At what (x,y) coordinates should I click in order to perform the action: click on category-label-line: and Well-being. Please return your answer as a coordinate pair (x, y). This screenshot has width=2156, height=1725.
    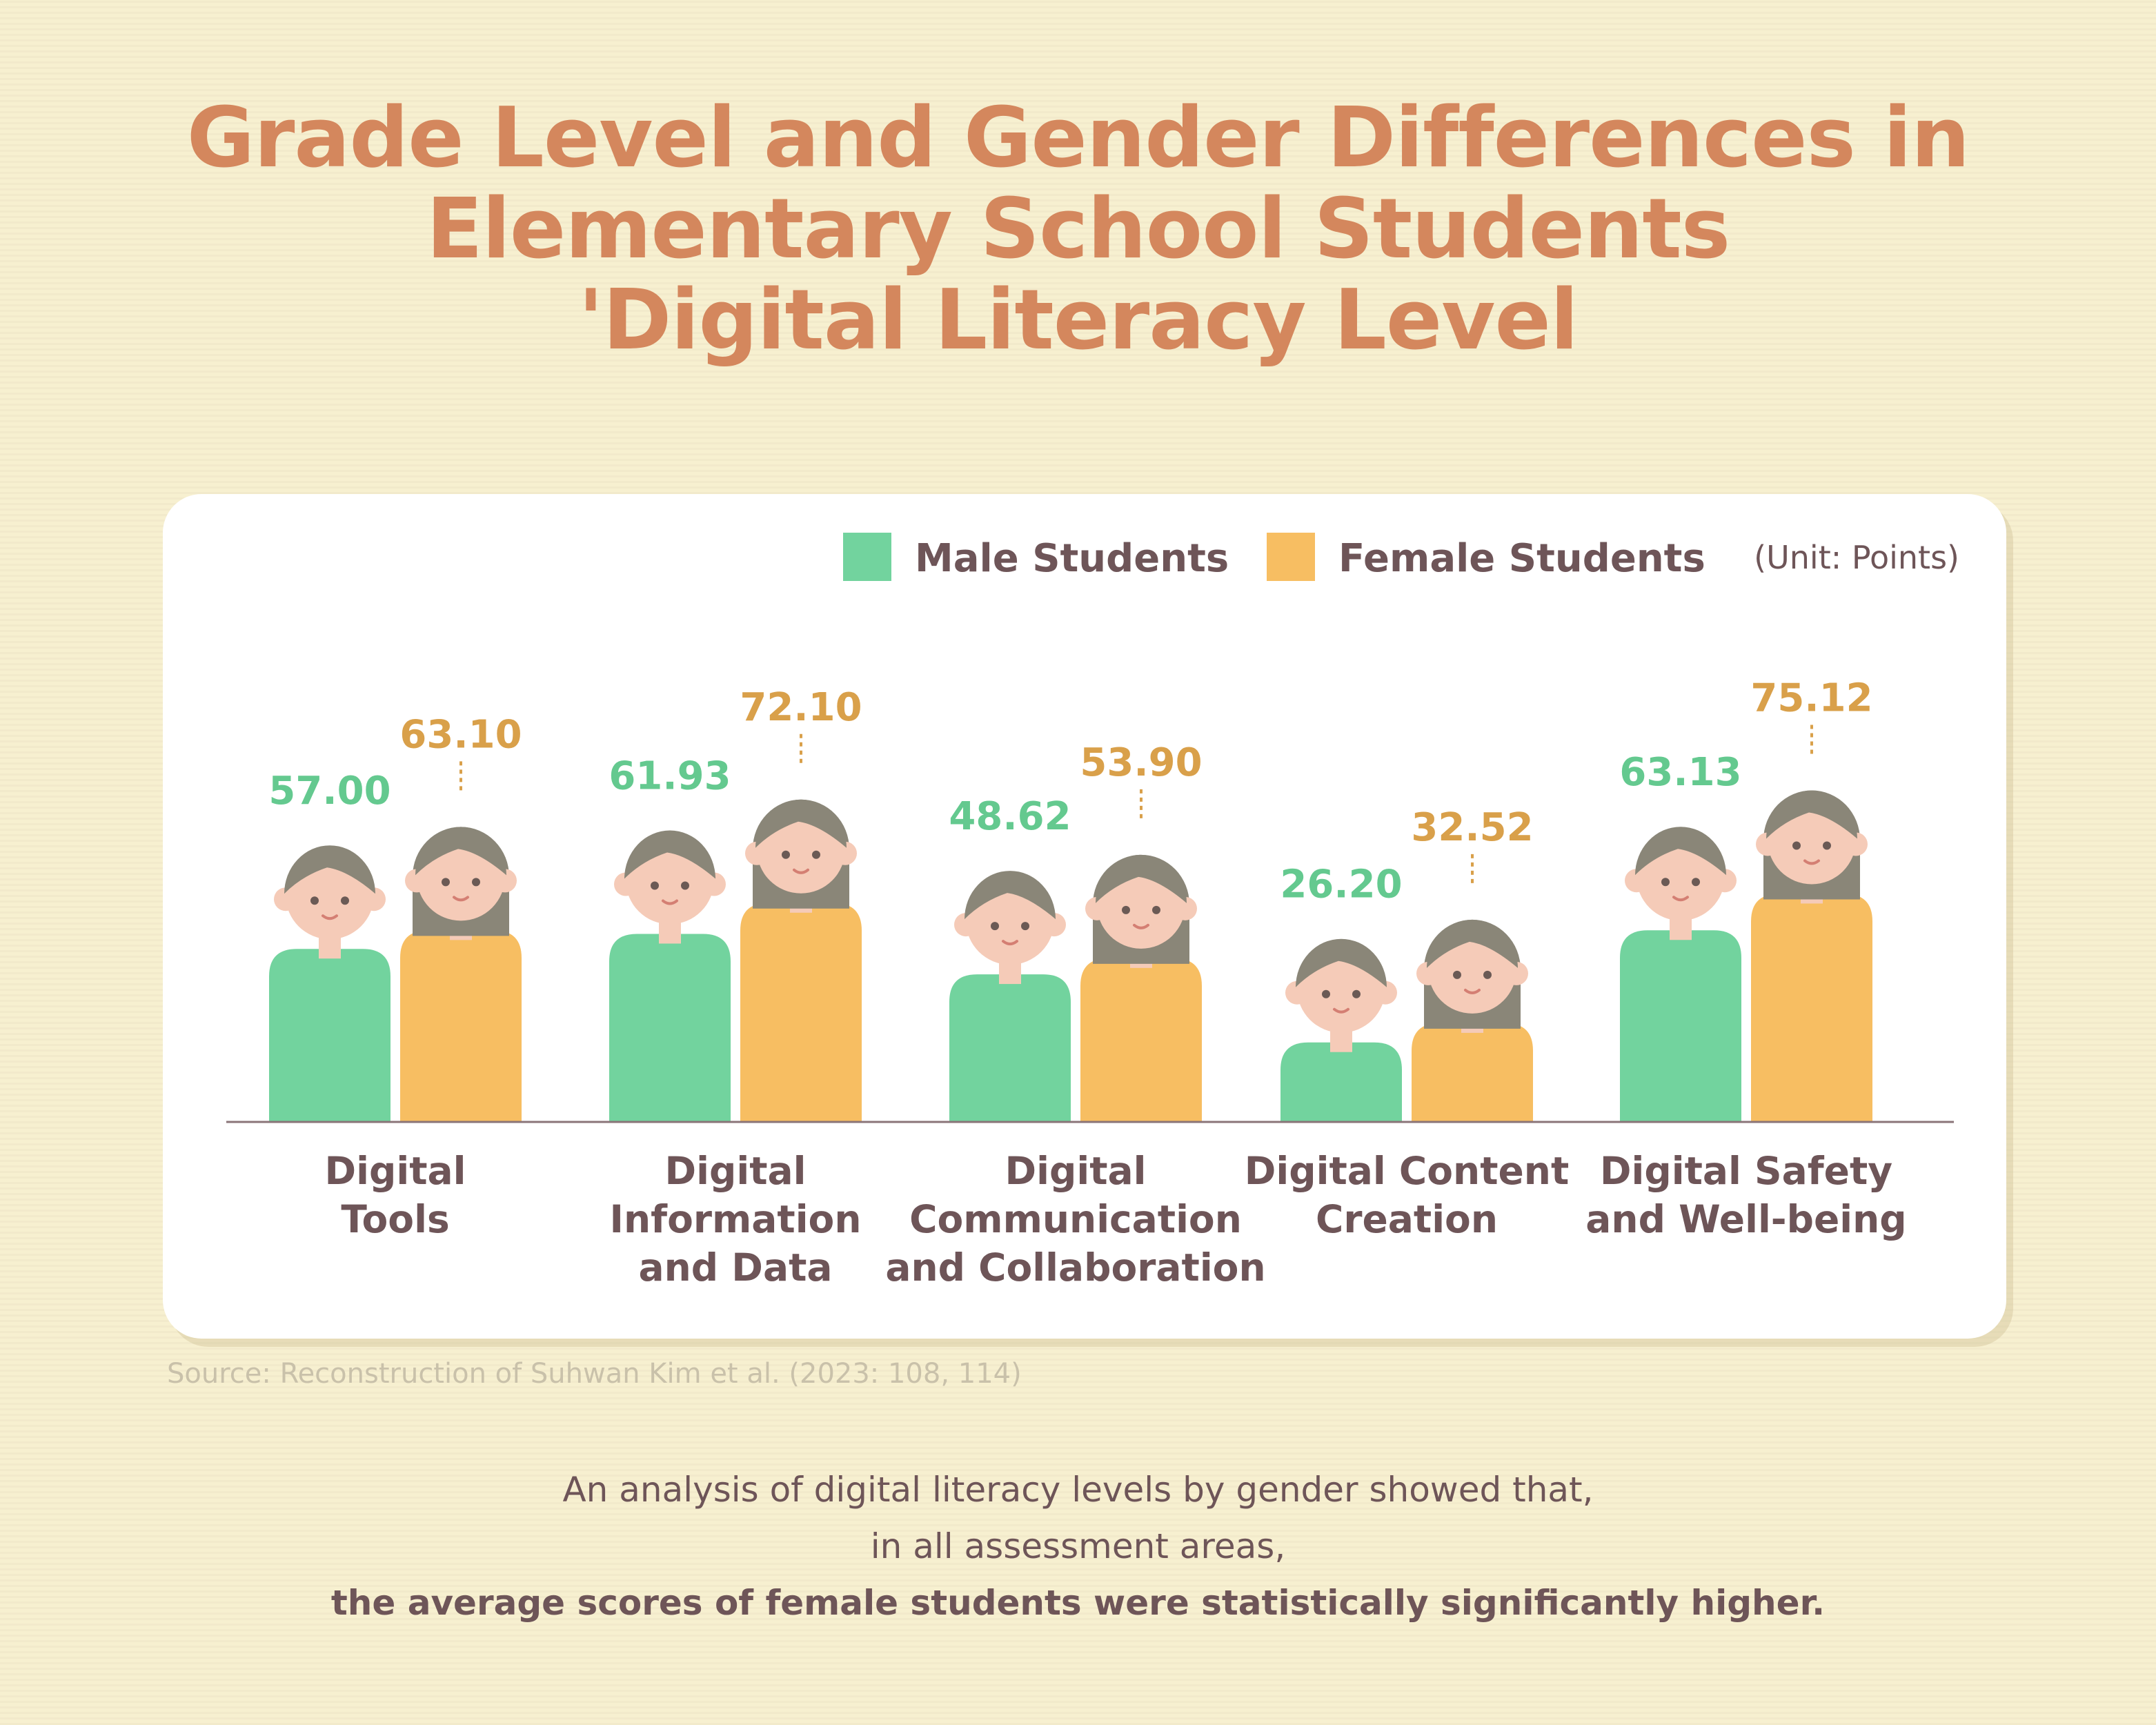
    Looking at the image, I should click on (1745, 1219).